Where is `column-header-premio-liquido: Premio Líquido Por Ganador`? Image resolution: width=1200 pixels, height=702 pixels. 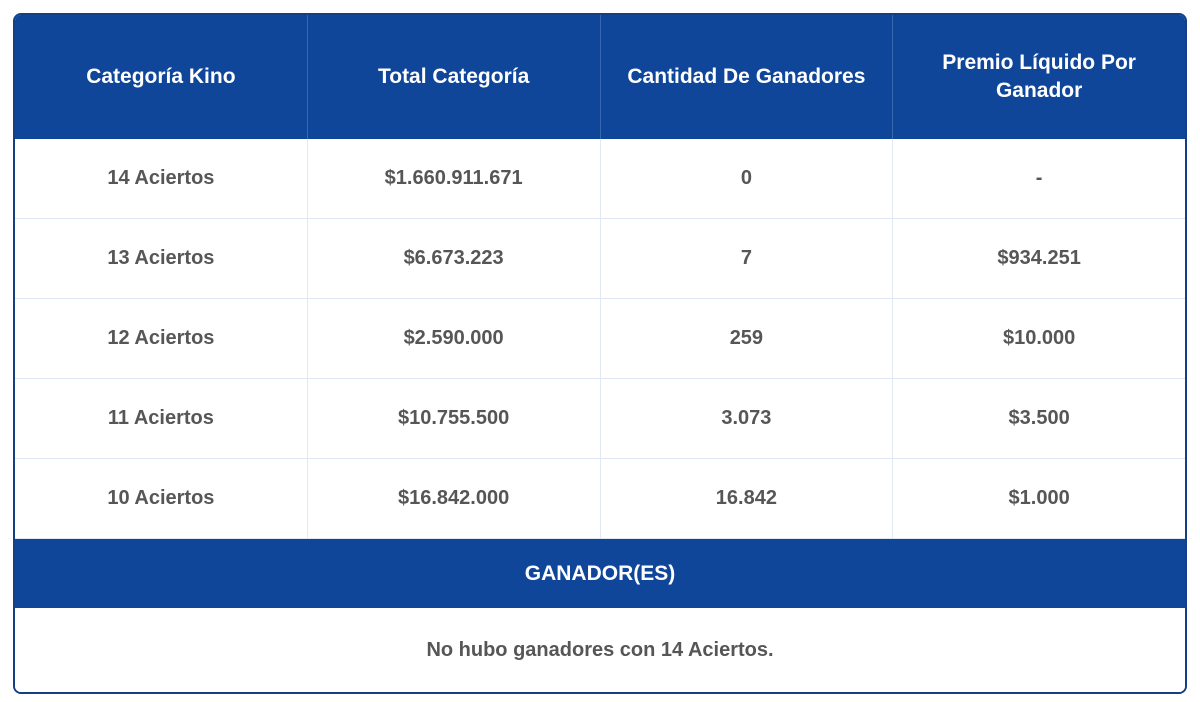
column-header-premio-liquido: Premio Líquido Por Ganador is located at coordinates (1039, 77).